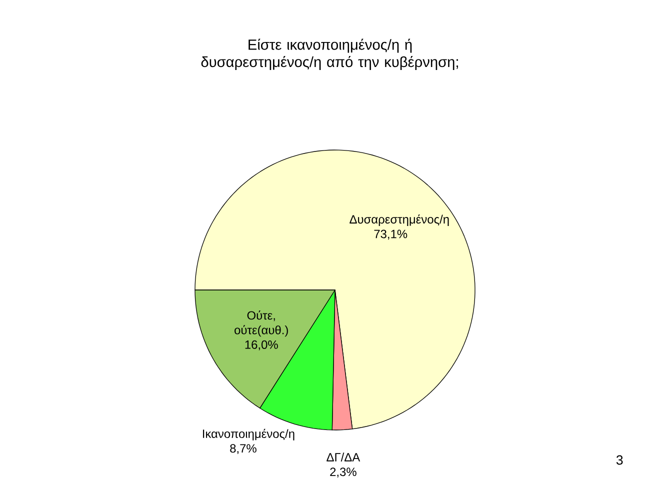 The width and height of the screenshot is (660, 495). Describe the element at coordinates (248, 434) in the screenshot. I see `slice-label: Ικανοποιημένος/η` at that location.